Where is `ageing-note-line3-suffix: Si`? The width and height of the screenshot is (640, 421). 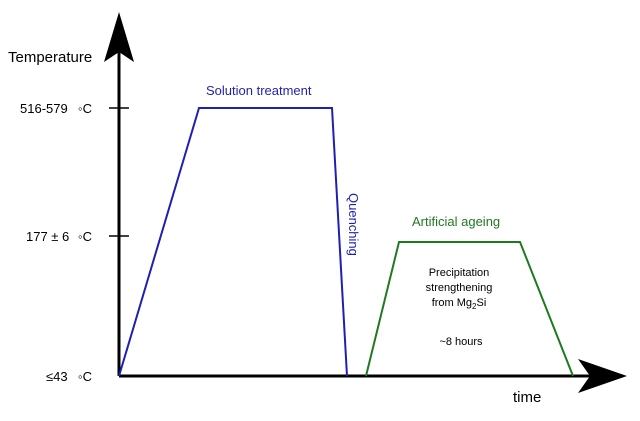
ageing-note-line3-suffix: Si is located at coordinates (482, 303).